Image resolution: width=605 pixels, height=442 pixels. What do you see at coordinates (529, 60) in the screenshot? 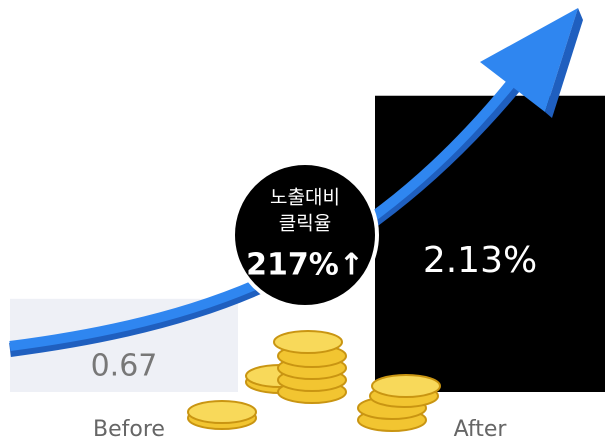
I see `arrow-head` at bounding box center [529, 60].